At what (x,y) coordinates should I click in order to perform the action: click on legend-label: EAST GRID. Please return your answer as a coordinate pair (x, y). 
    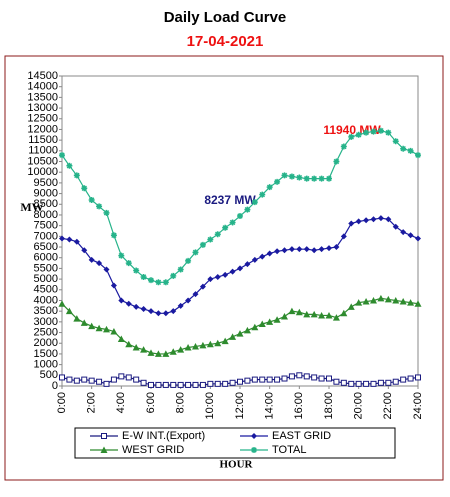
    Looking at the image, I should click on (301, 436).